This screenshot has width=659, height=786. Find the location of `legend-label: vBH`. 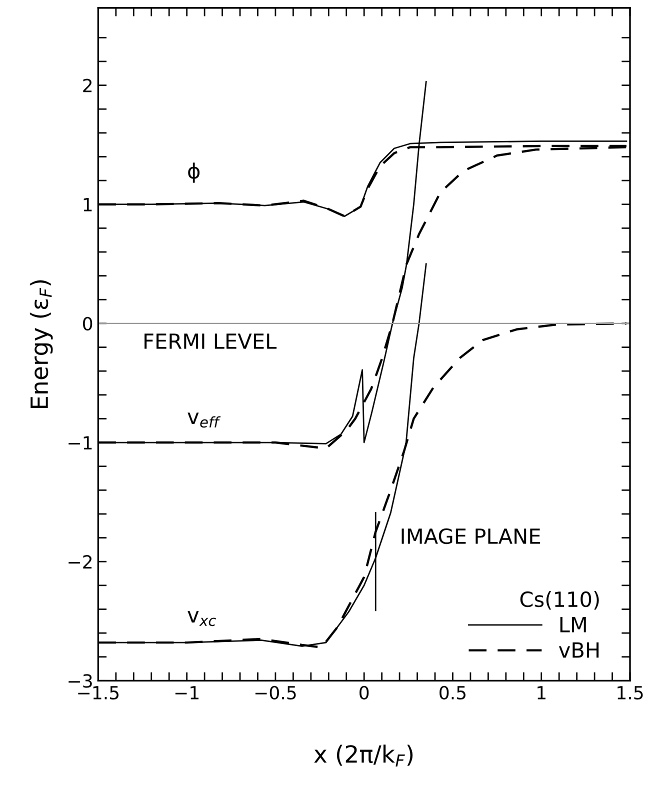

legend-label: vBH is located at coordinates (578, 650).